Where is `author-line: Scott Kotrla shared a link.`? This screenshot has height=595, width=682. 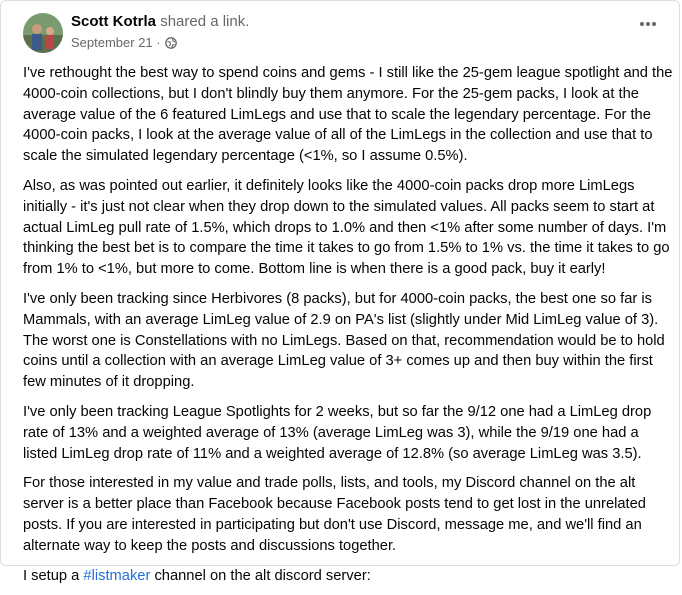 author-line: Scott Kotrla shared a link. is located at coordinates (160, 21).